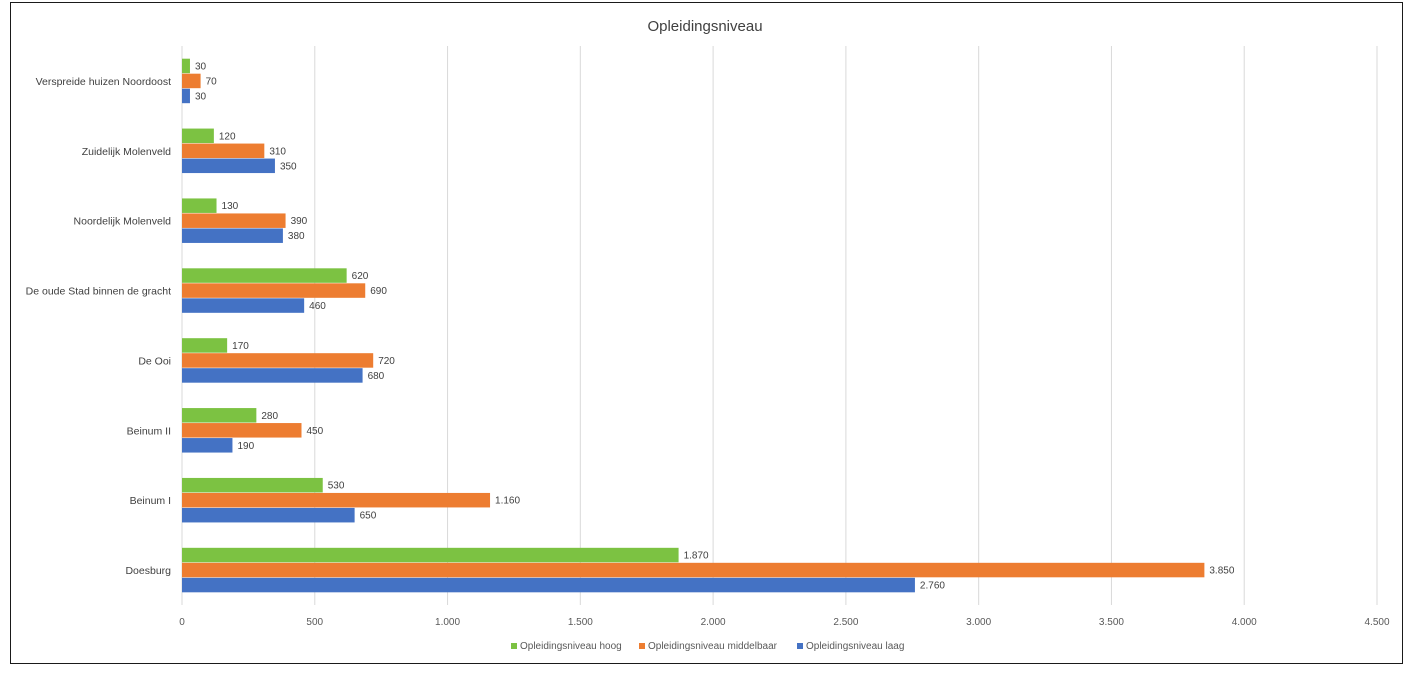 This screenshot has width=1409, height=687. I want to click on x-tick-label: 500, so click(314, 622).